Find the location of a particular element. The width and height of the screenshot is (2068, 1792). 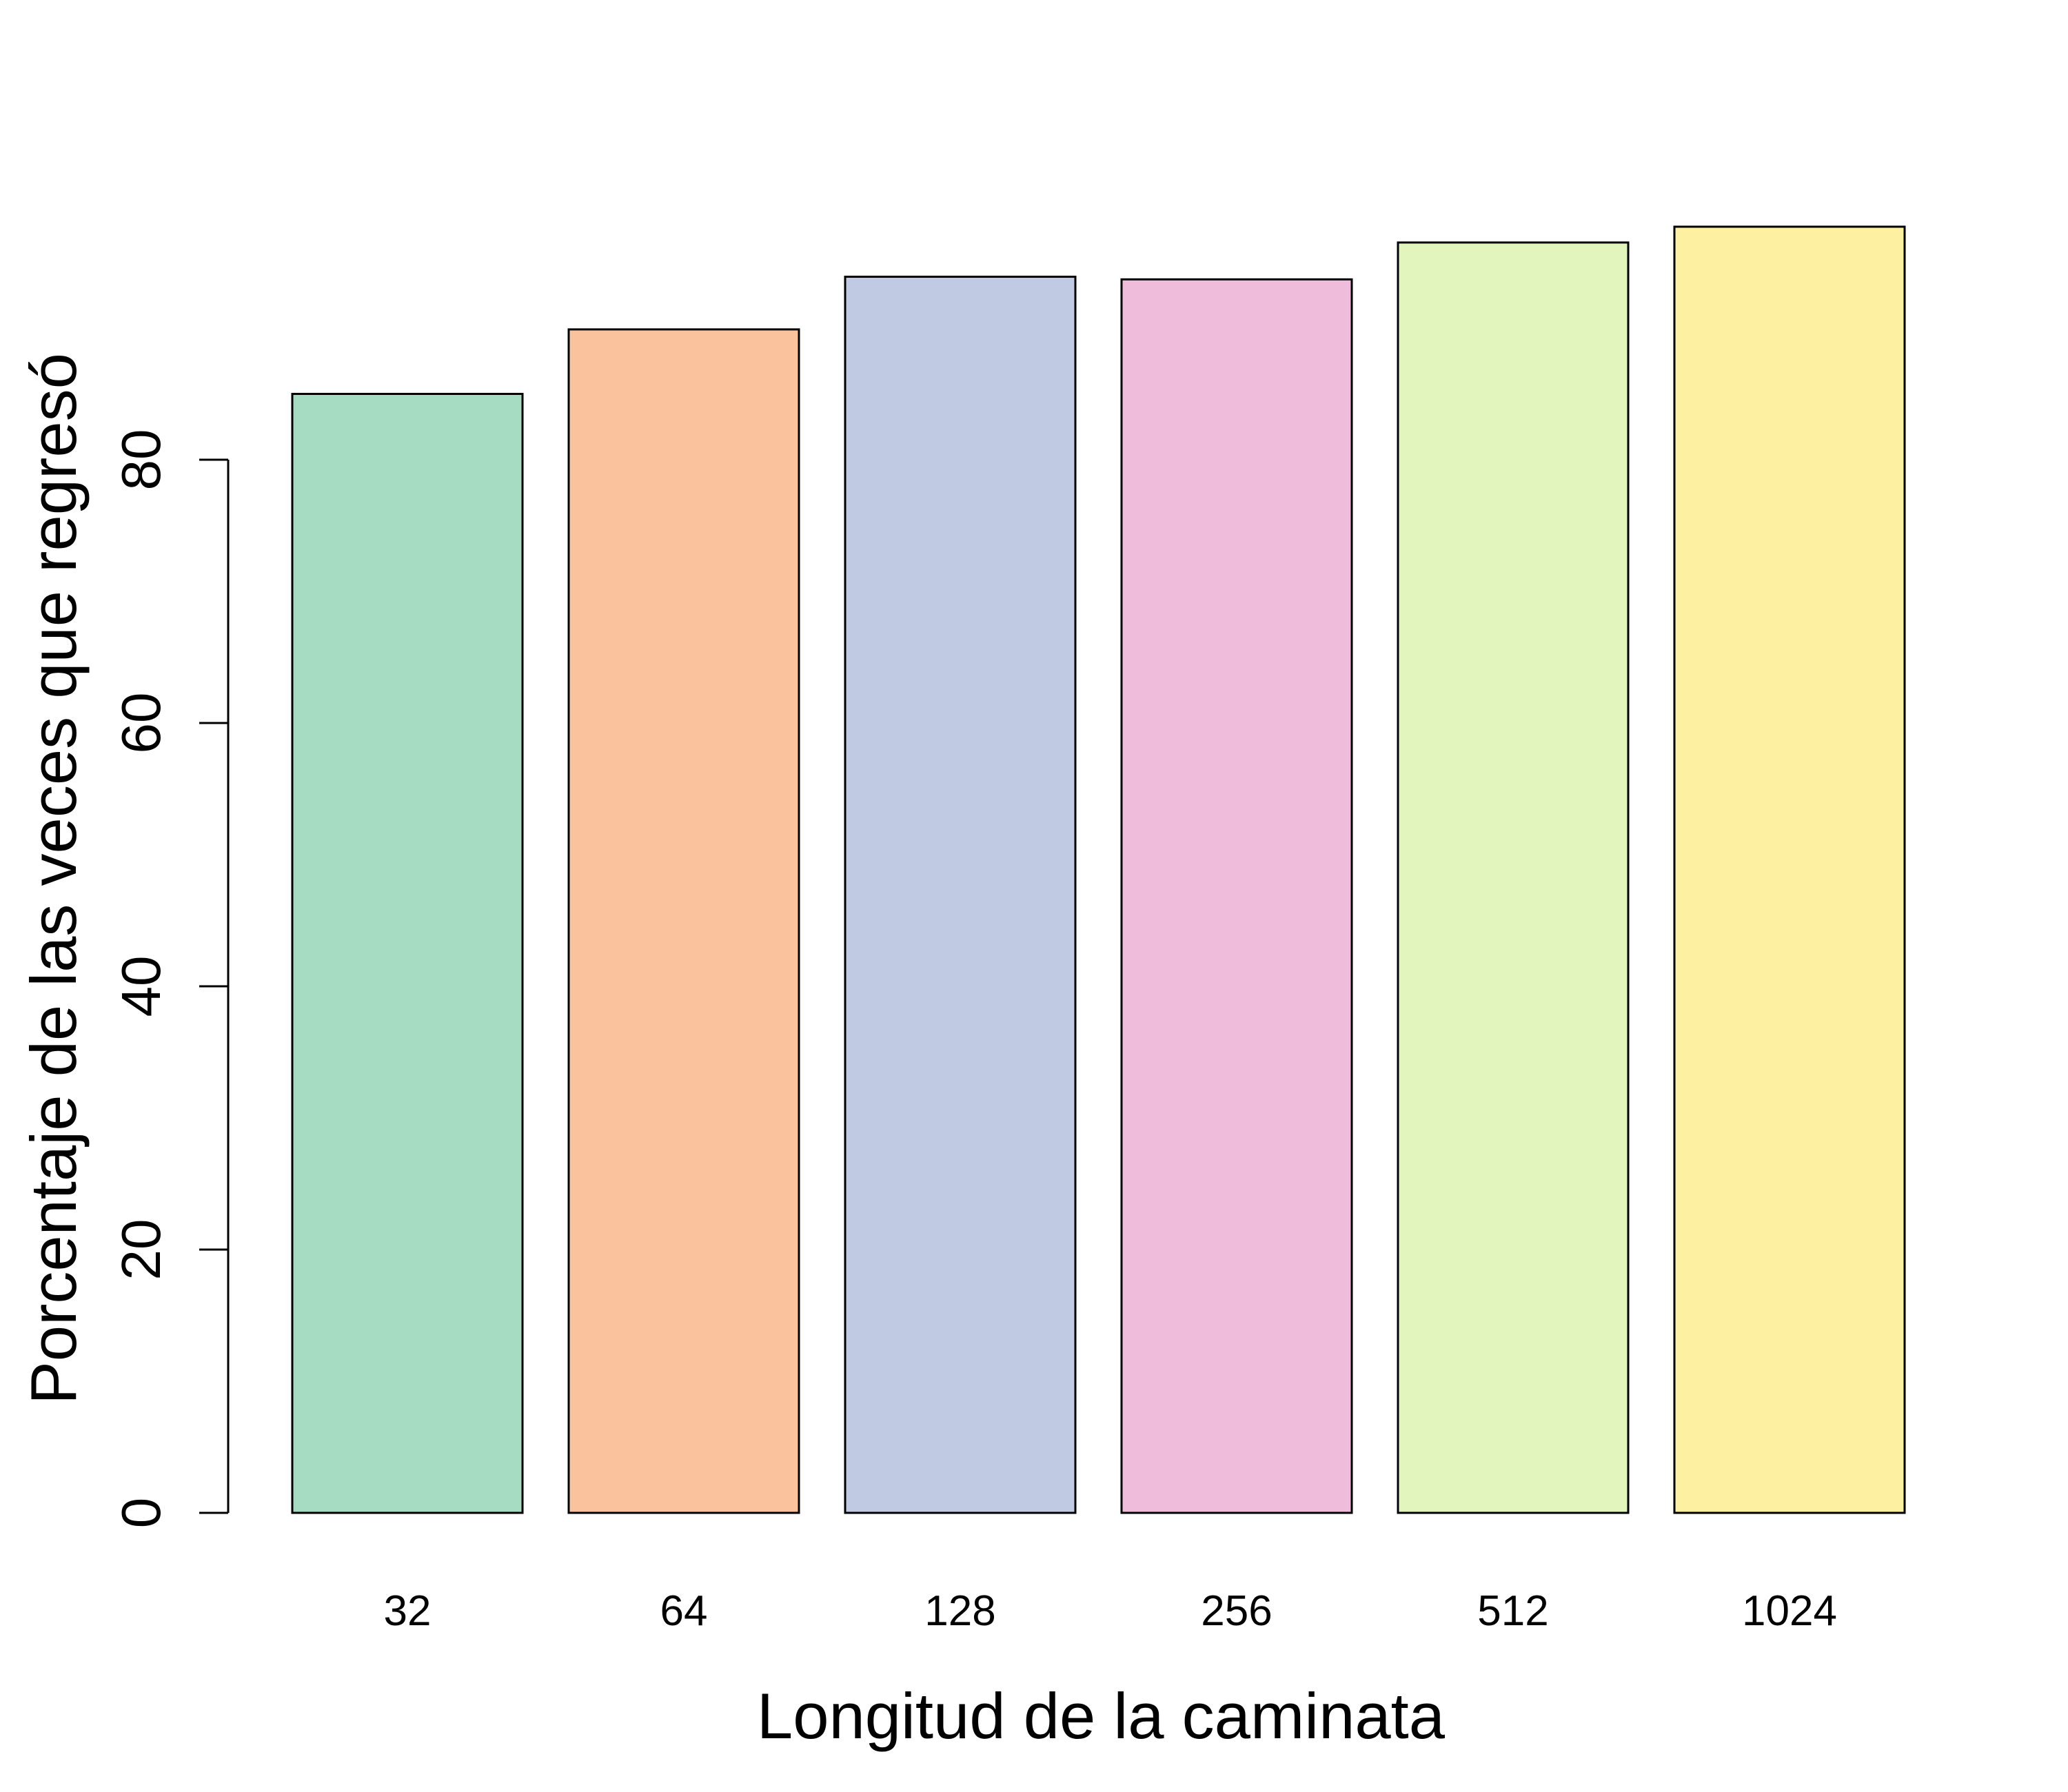

y-ticks: 0 20 40 60 80 is located at coordinates (169, 979).